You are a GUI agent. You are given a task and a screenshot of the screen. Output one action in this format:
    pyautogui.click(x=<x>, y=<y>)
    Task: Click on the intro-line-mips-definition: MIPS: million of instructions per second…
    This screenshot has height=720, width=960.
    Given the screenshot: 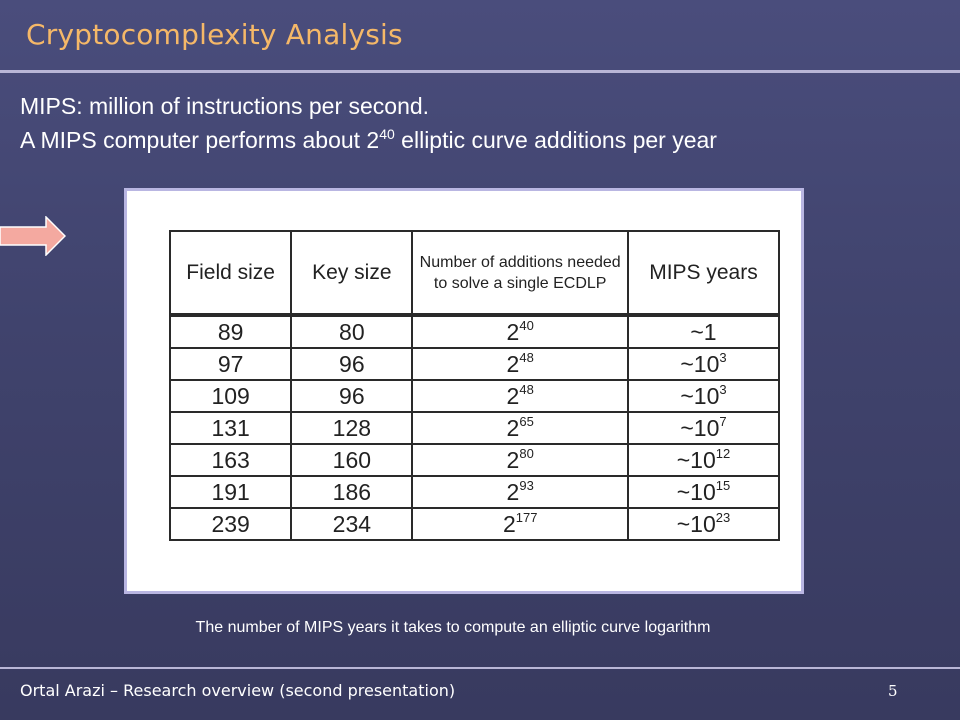 What is the action you would take?
    pyautogui.click(x=225, y=106)
    